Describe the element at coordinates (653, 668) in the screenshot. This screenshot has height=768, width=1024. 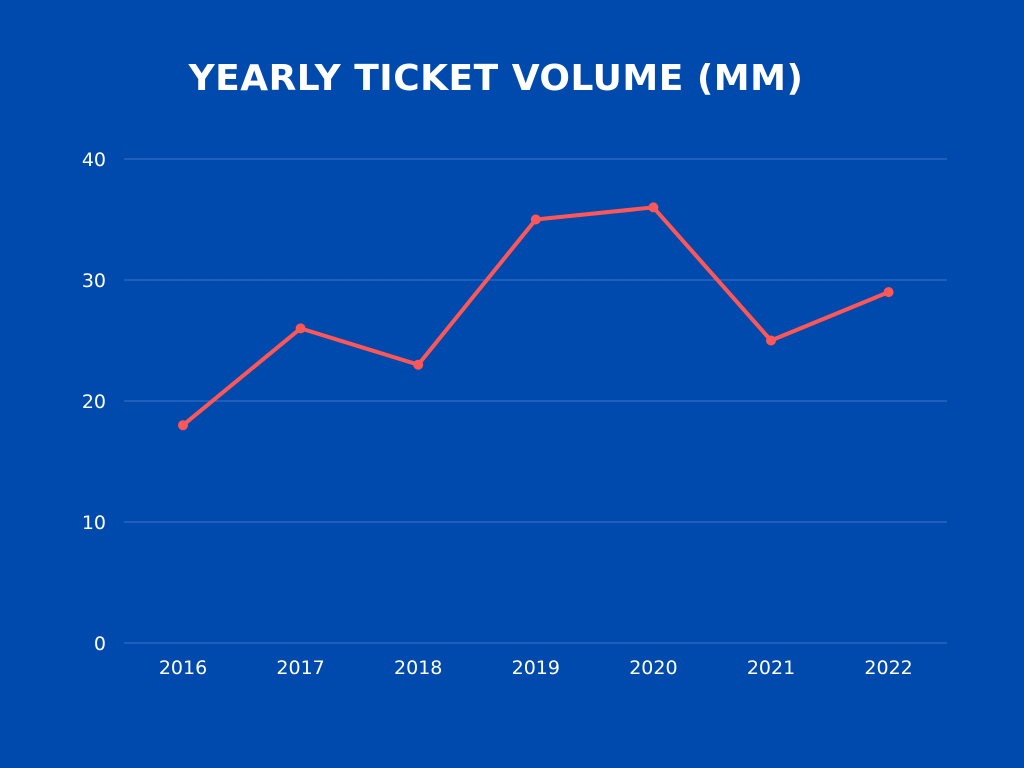
I see `x-tick-label: 2020` at that location.